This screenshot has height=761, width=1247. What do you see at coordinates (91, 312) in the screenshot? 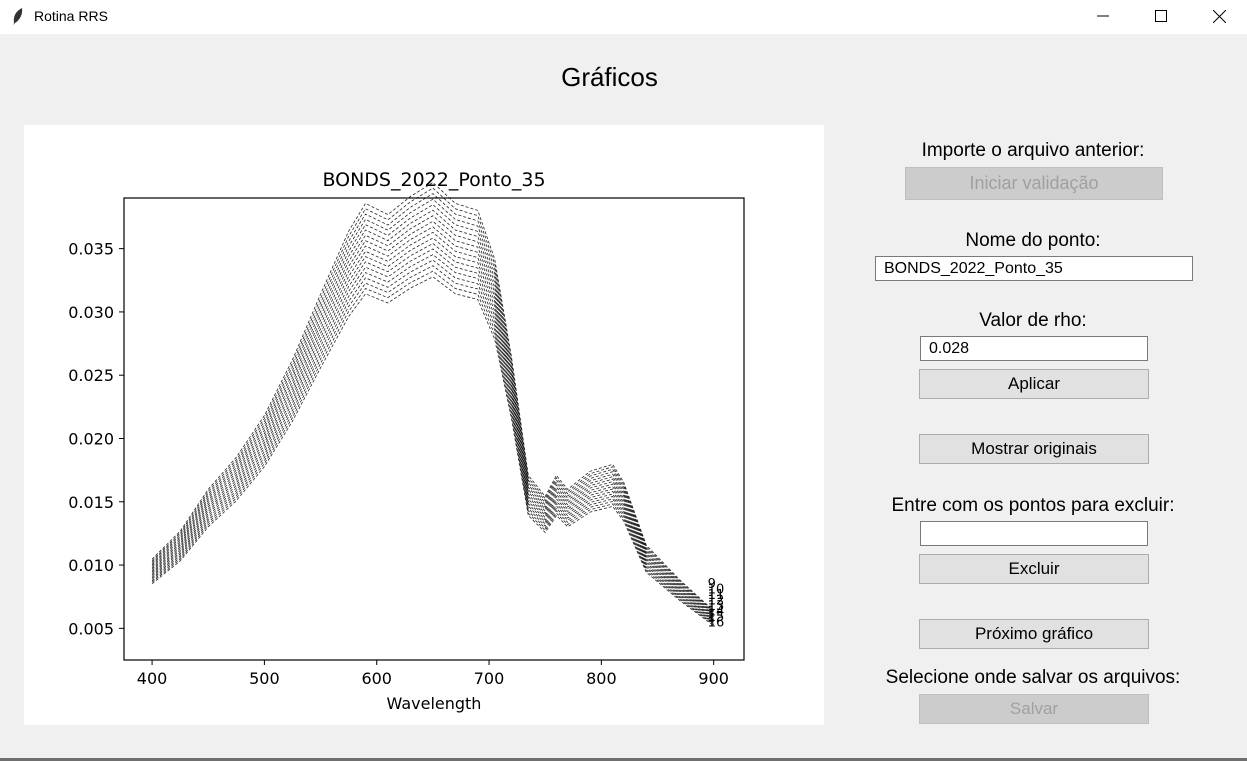
I see `y-tick-label: 0.030` at bounding box center [91, 312].